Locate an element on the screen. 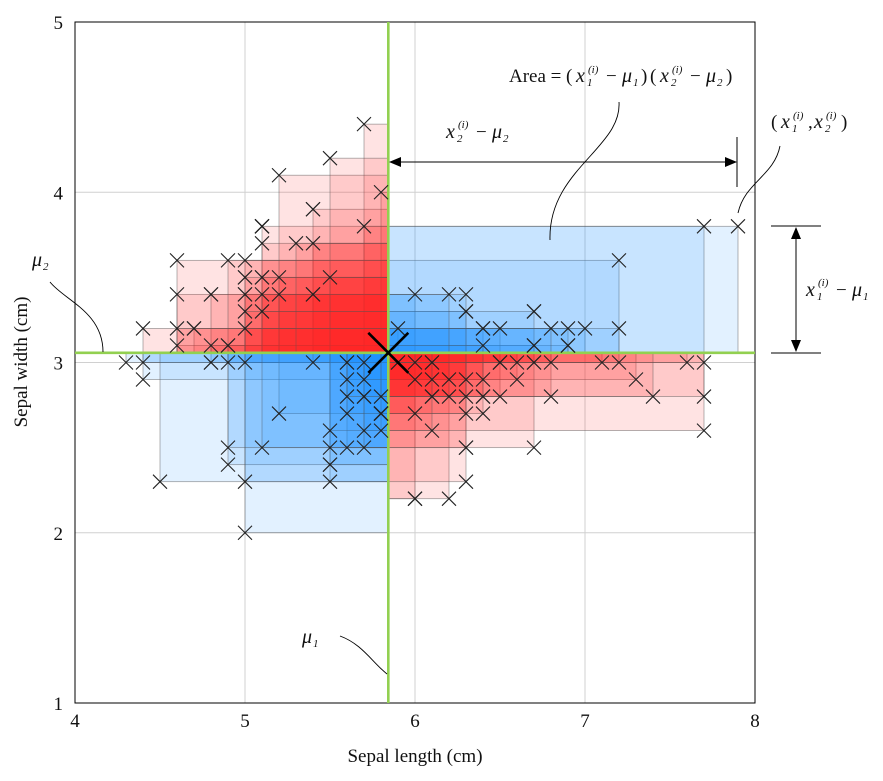 The height and width of the screenshot is (781, 883). x-tick-label: 5 is located at coordinates (245, 721).